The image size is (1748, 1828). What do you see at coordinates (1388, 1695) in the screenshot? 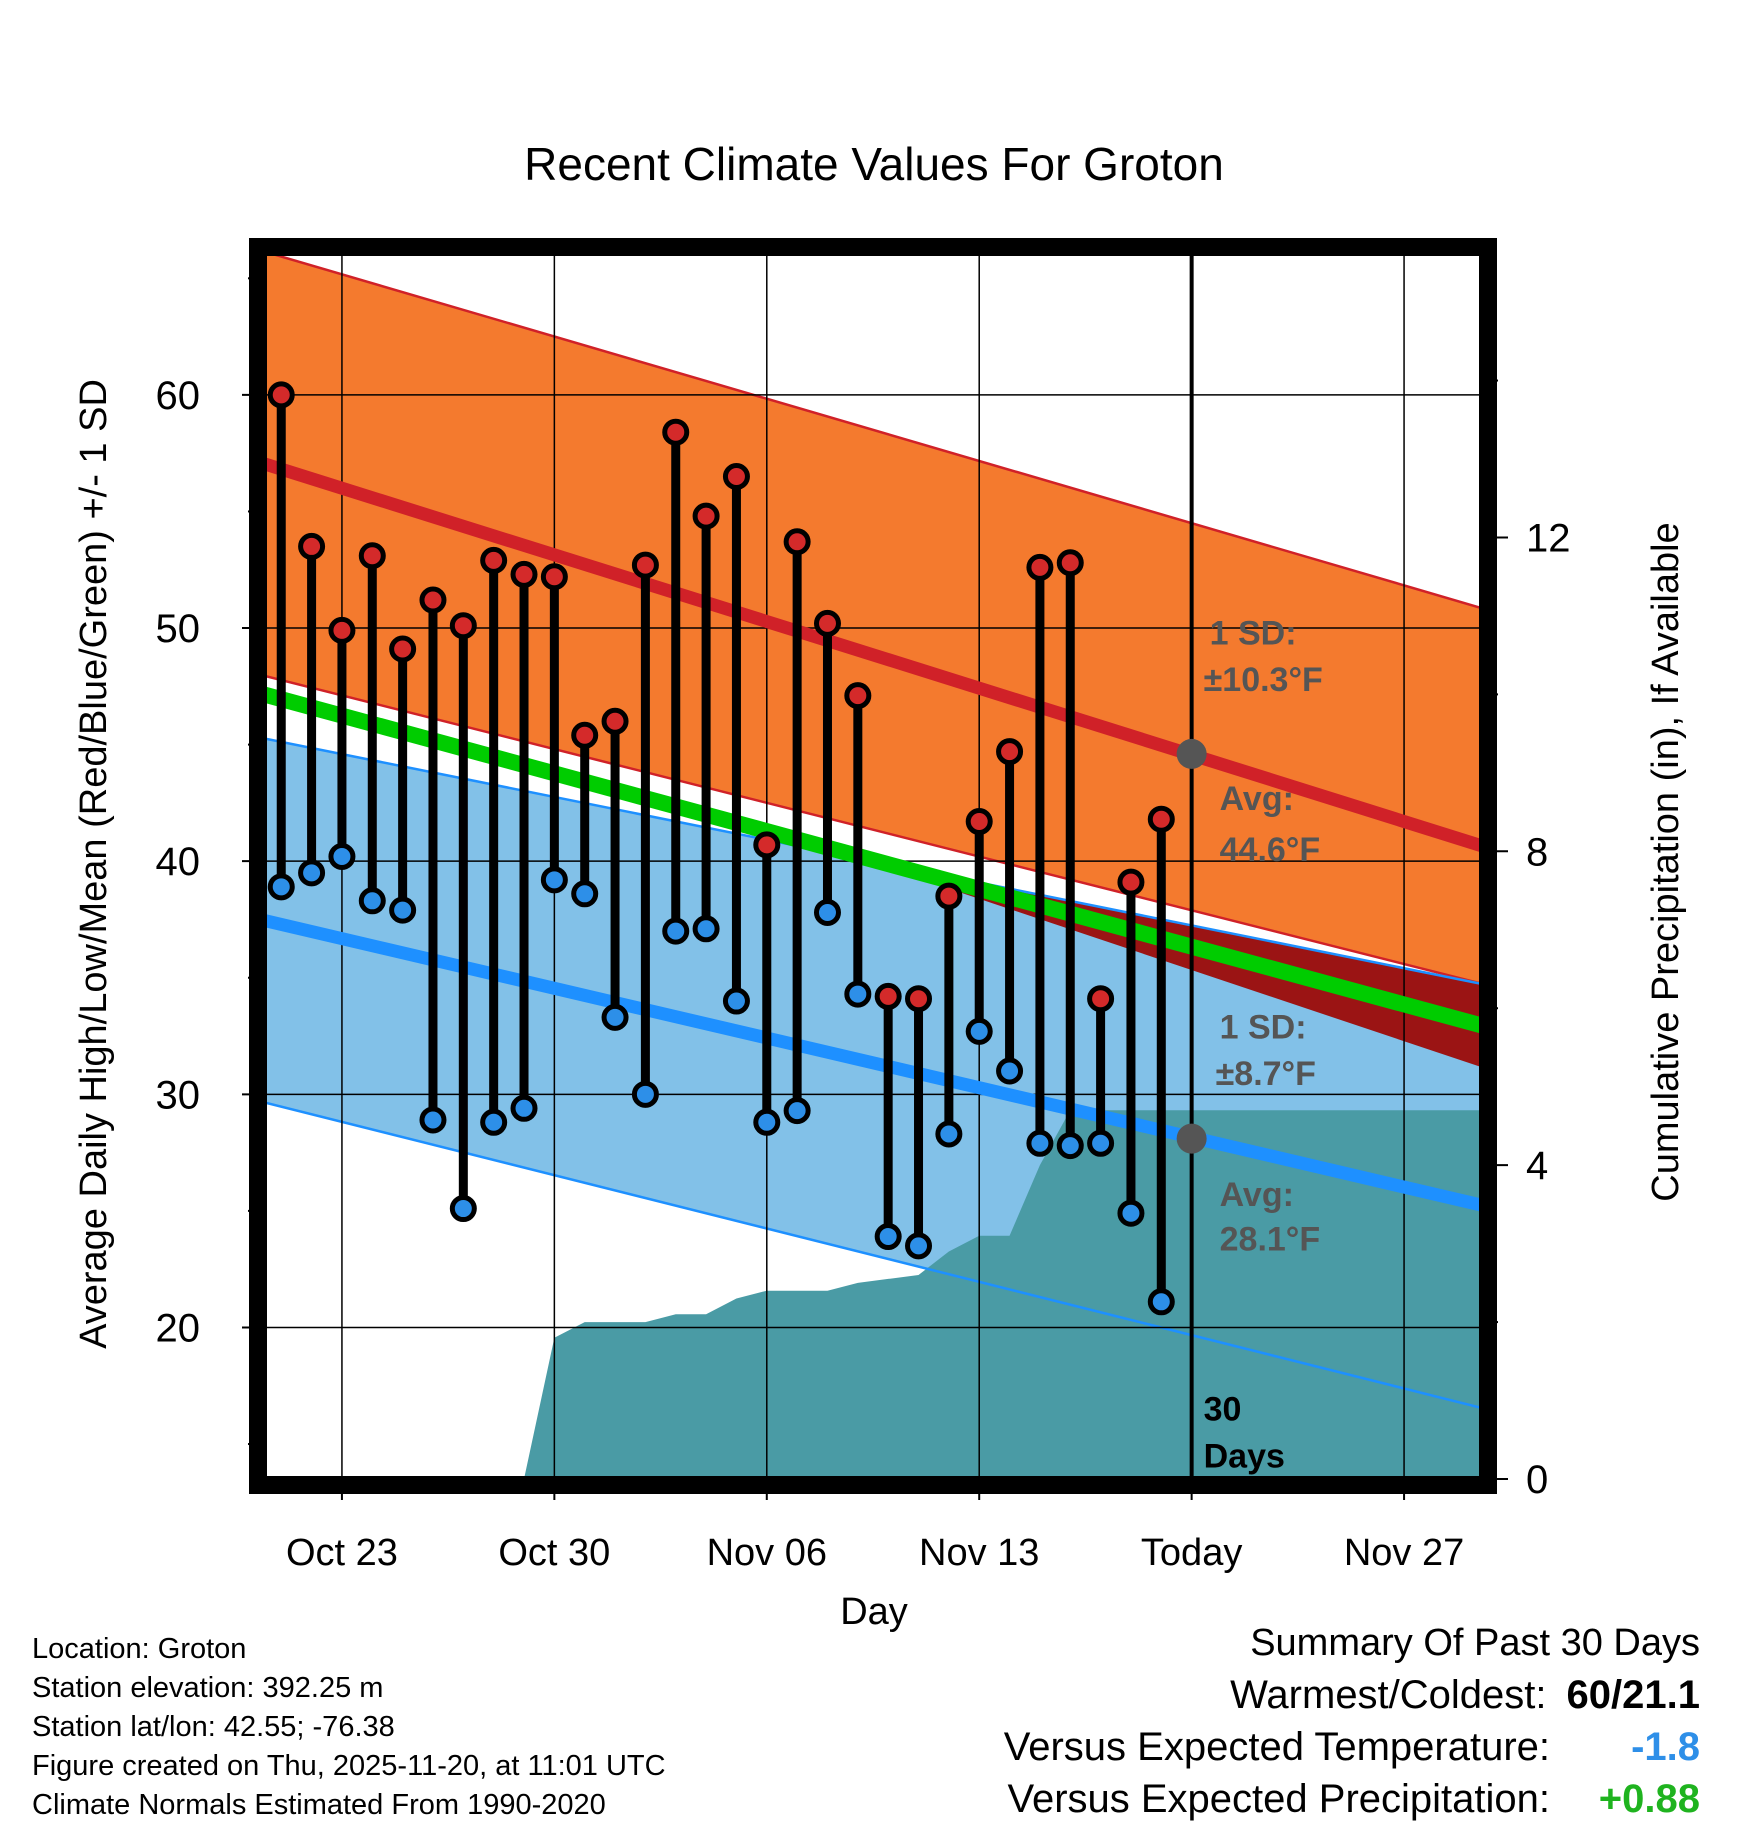
I see `warmest-label: Warmest/Coldest:` at bounding box center [1388, 1695].